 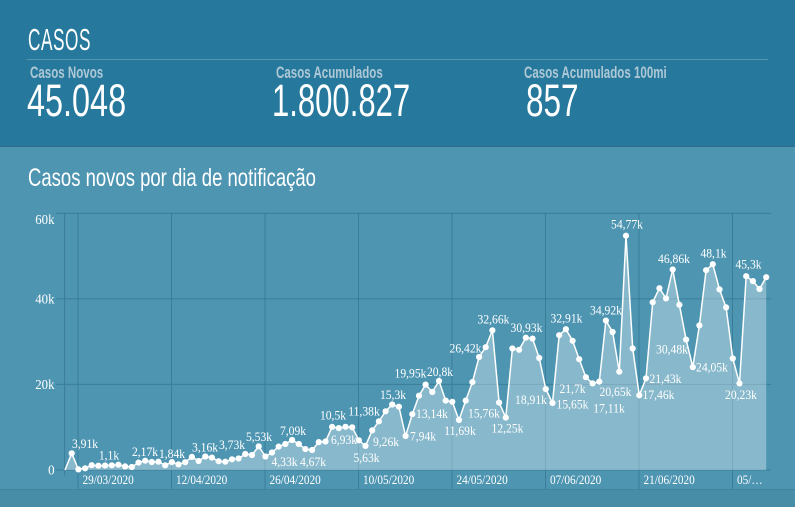 What do you see at coordinates (109, 455) in the screenshot?
I see `svg-text: 1,1k` at bounding box center [109, 455].